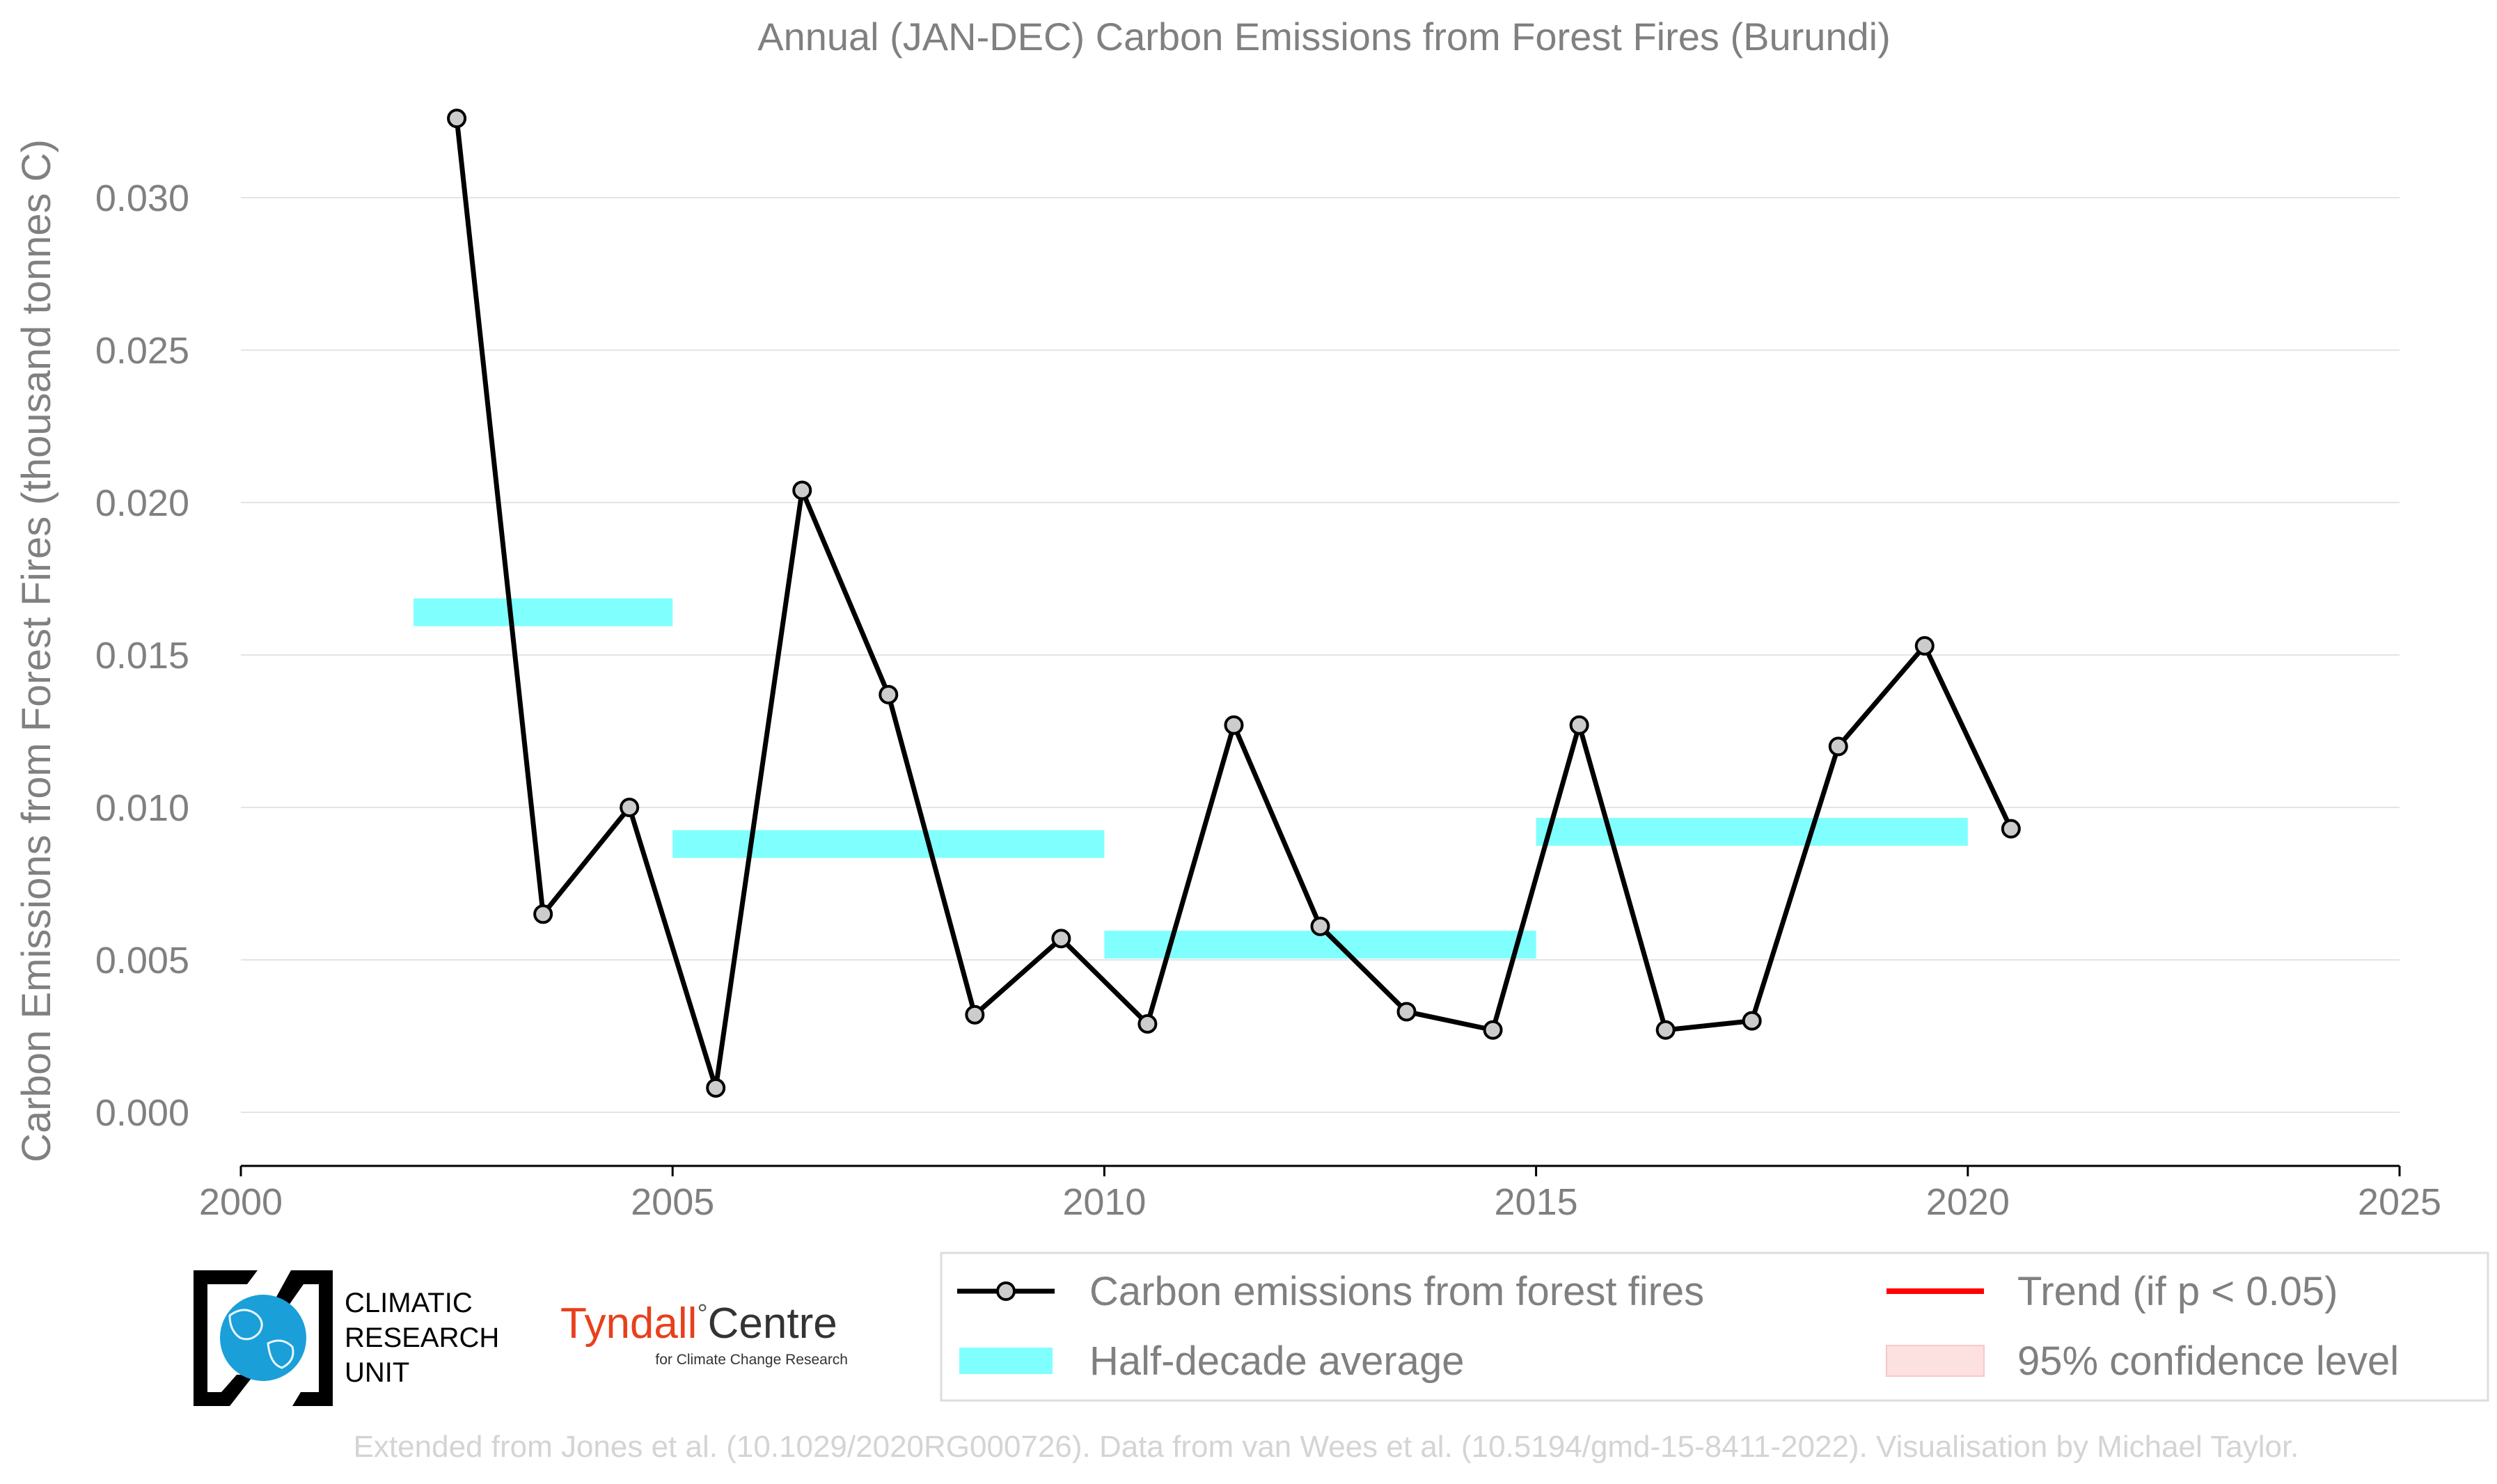 This screenshot has width=2497, height=1484. I want to click on x-tick-label: 2020, so click(1968, 1202).